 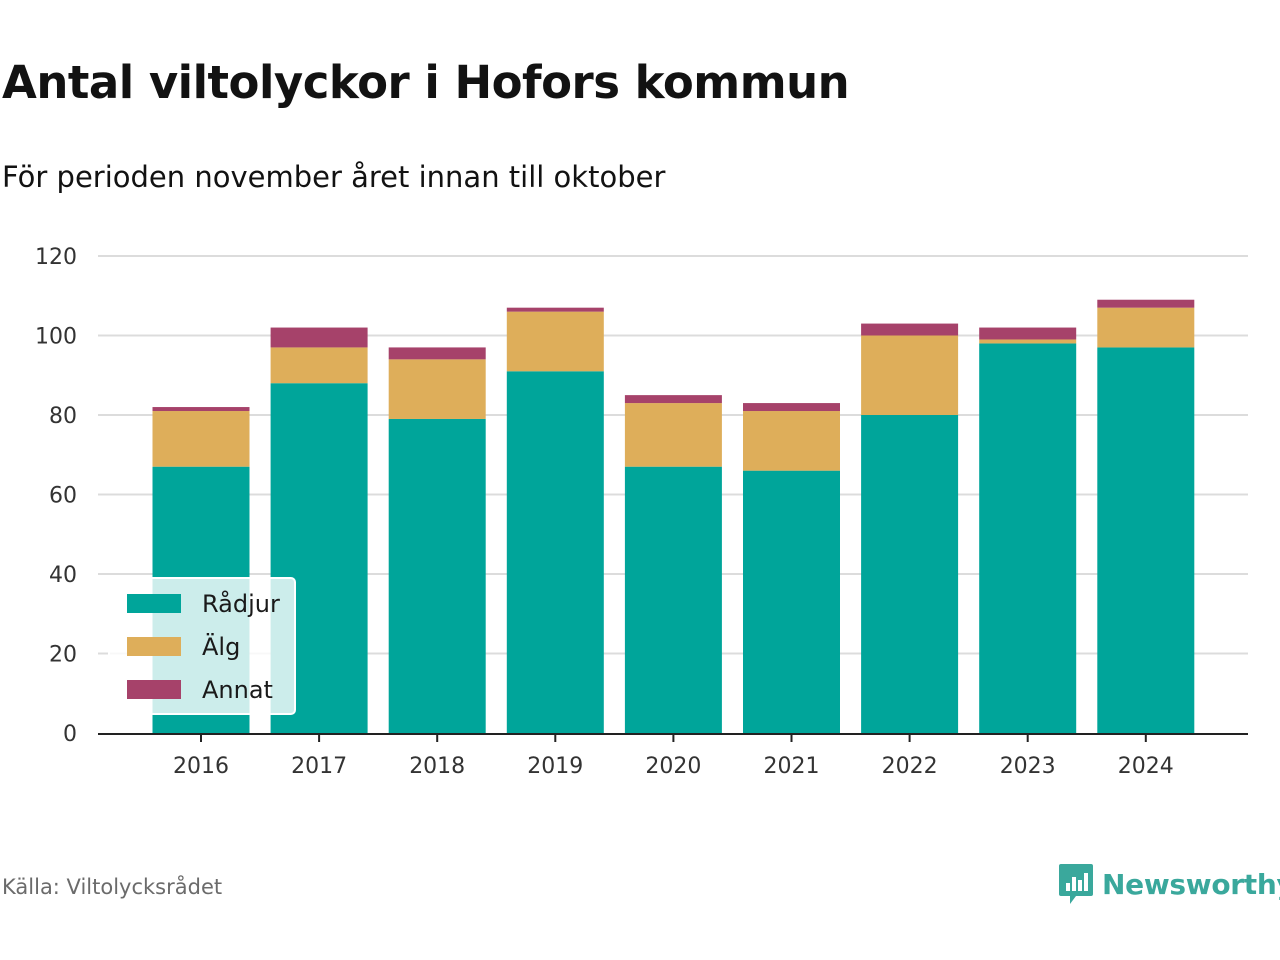 What do you see at coordinates (910, 375) in the screenshot?
I see `bar-älg-2022` at bounding box center [910, 375].